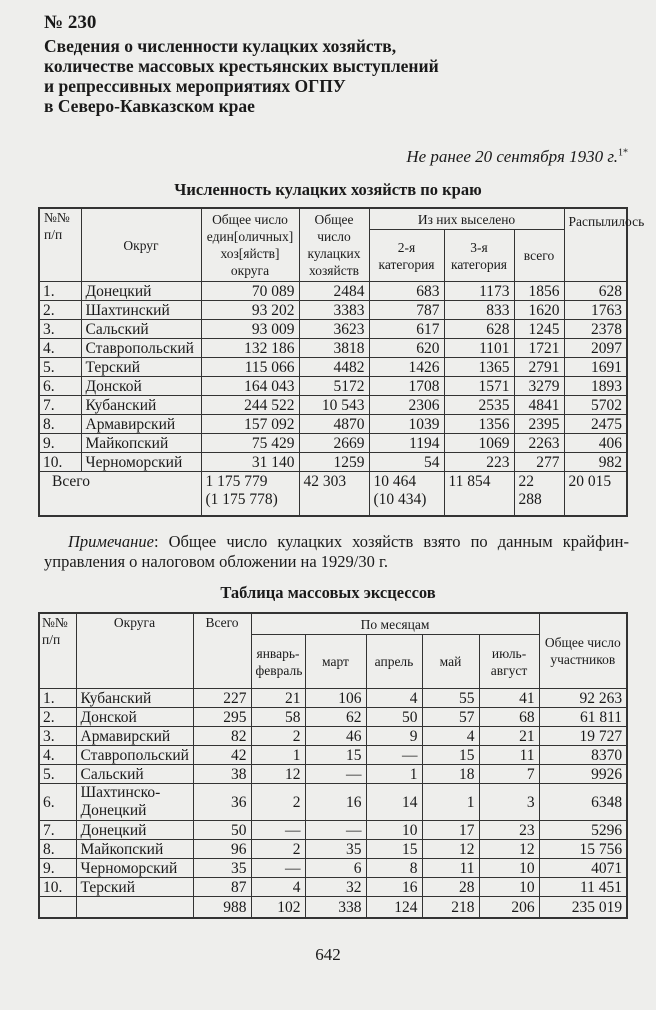  I want to click on value-cell: 11 451, so click(583, 887).